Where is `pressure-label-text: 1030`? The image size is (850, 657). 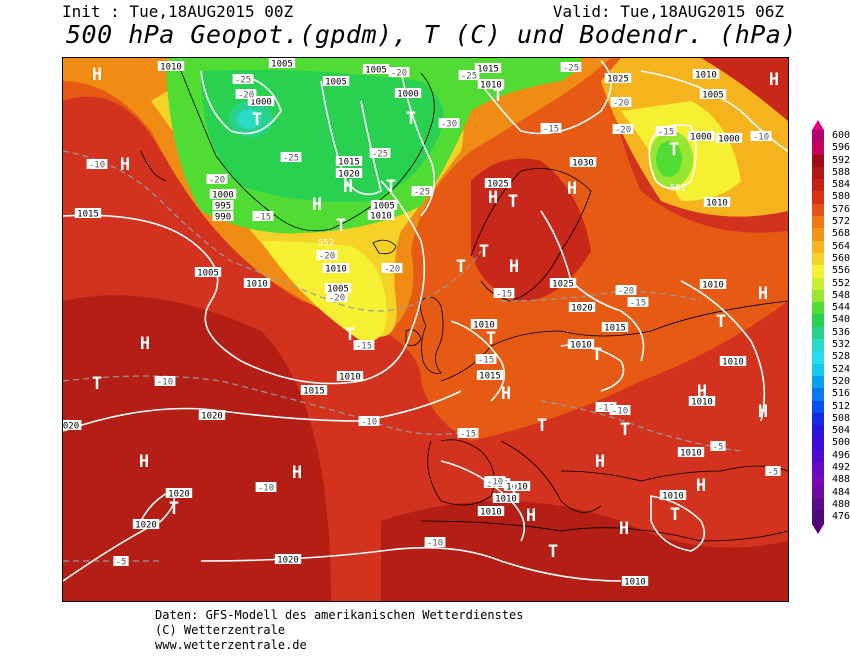
pressure-label-text: 1030 is located at coordinates (583, 164).